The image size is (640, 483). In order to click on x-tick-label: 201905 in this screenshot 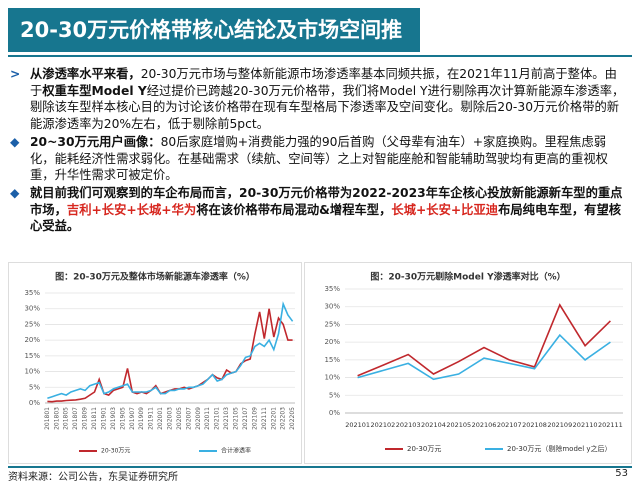, I will do `click(122, 418)`.